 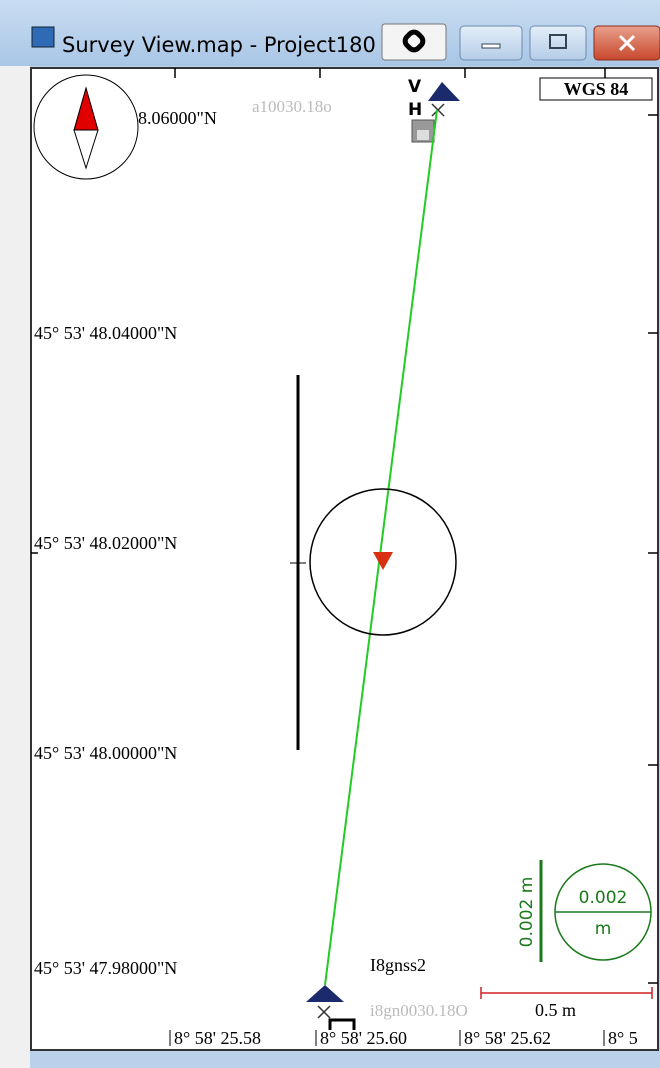 I want to click on station-flag: H, so click(x=415, y=110).